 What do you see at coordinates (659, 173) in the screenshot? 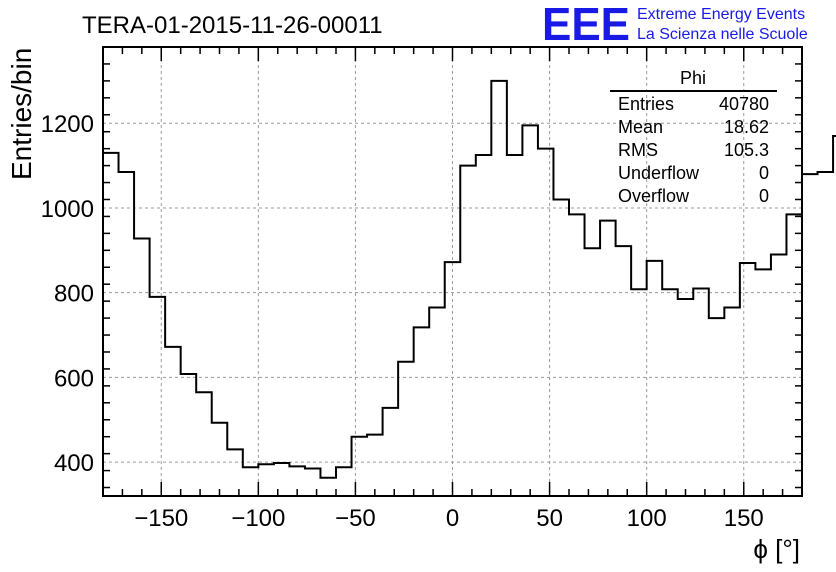
I see `stats-label-underflow: Underflow` at bounding box center [659, 173].